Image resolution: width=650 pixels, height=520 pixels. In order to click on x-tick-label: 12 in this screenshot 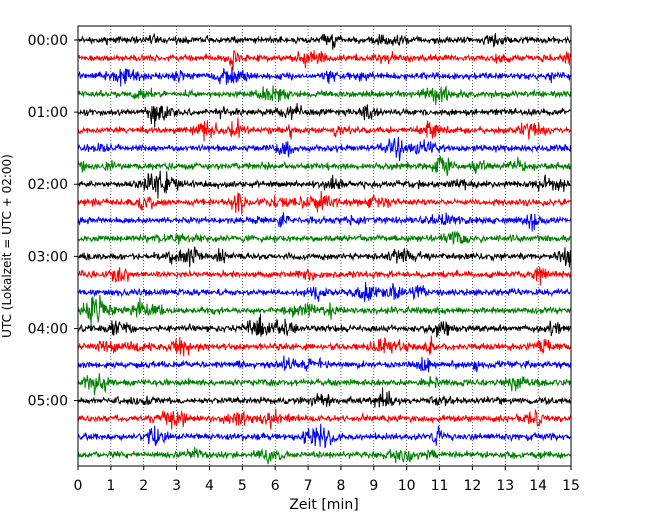, I will do `click(472, 486)`.